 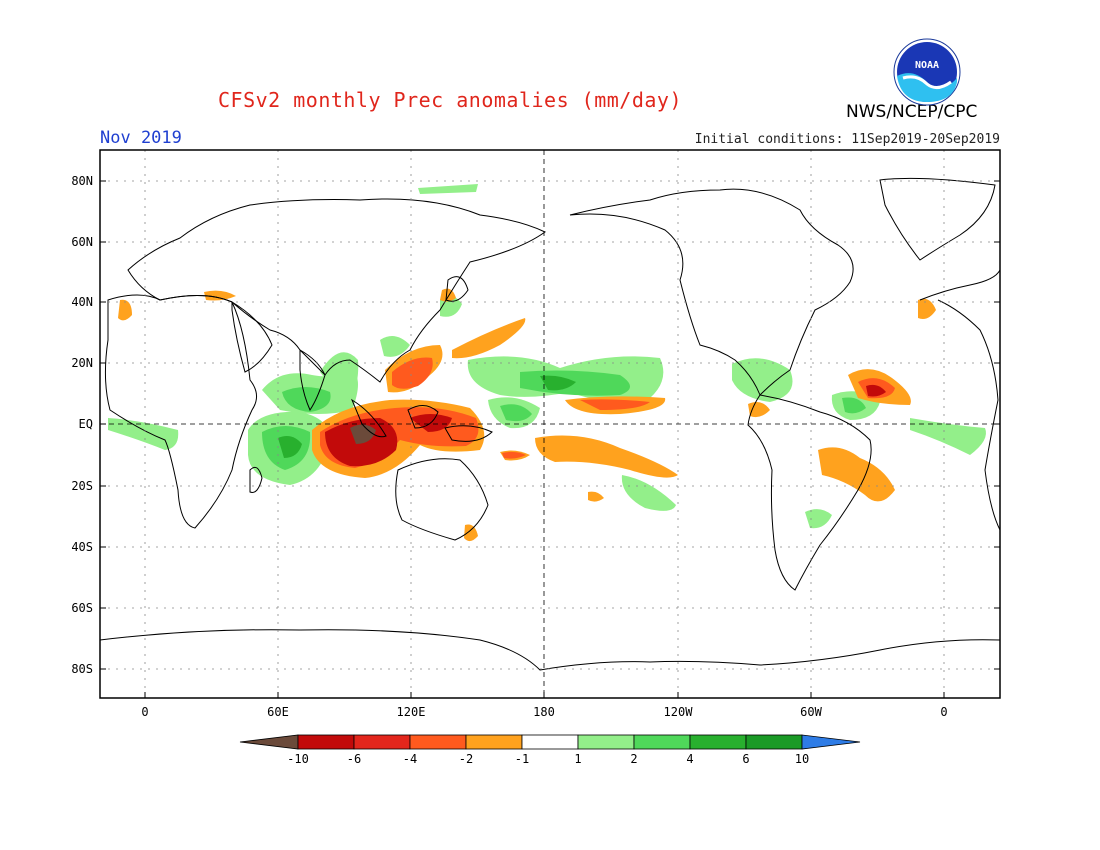 What do you see at coordinates (457, 289) in the screenshot?
I see `coast-japan` at bounding box center [457, 289].